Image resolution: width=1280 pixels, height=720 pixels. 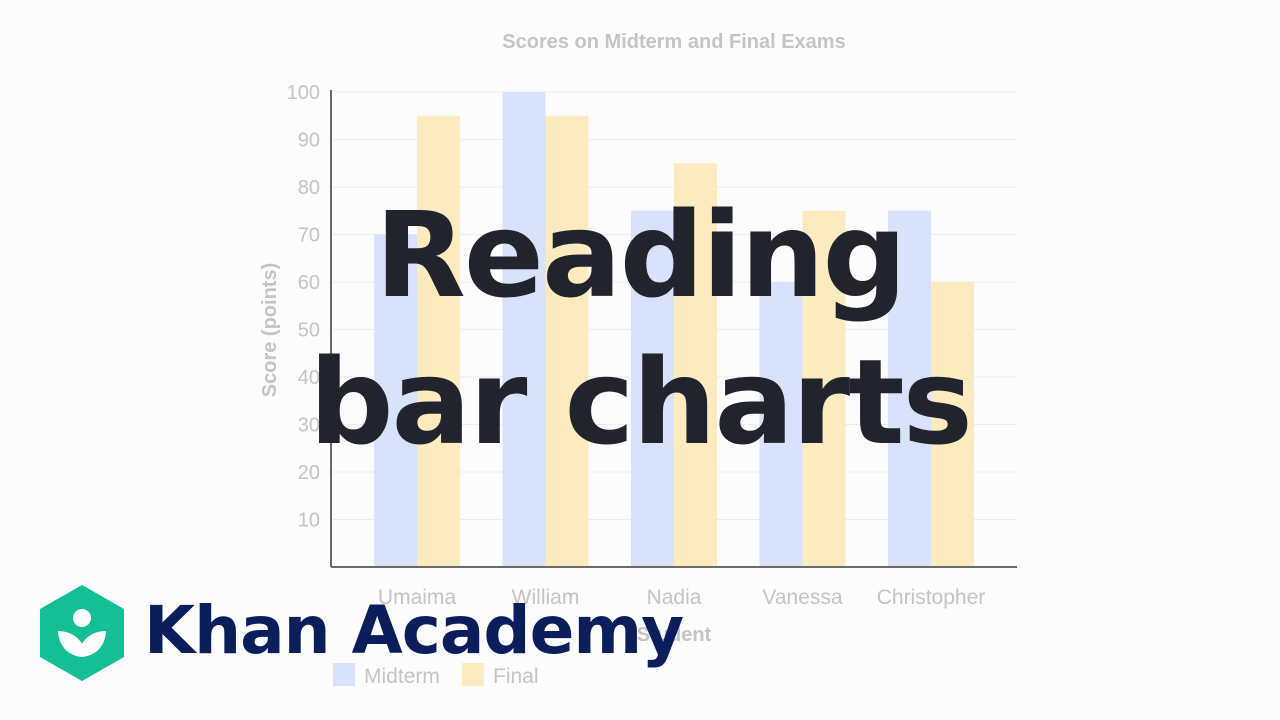 I want to click on bar-final-vanessa, so click(x=824, y=388).